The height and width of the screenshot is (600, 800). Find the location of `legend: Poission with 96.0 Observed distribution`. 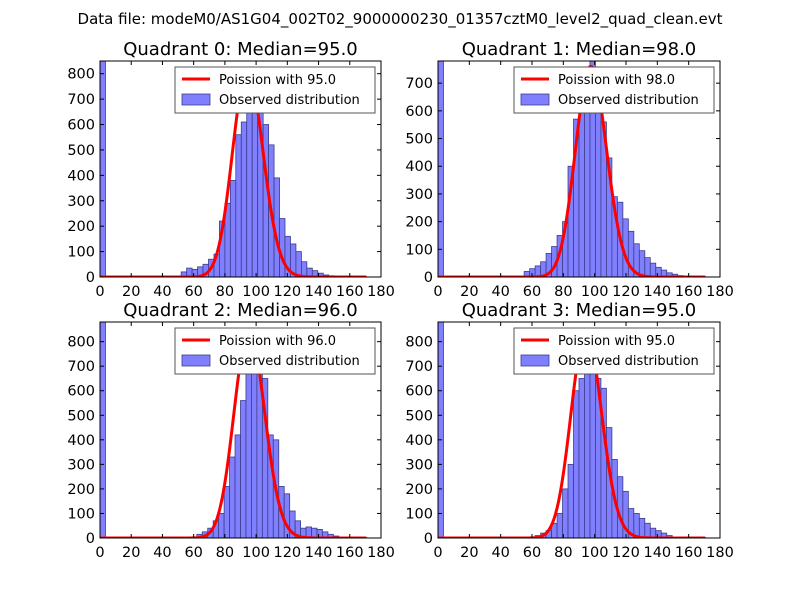

legend: Poission with 96.0 Observed distribution is located at coordinates (275, 351).